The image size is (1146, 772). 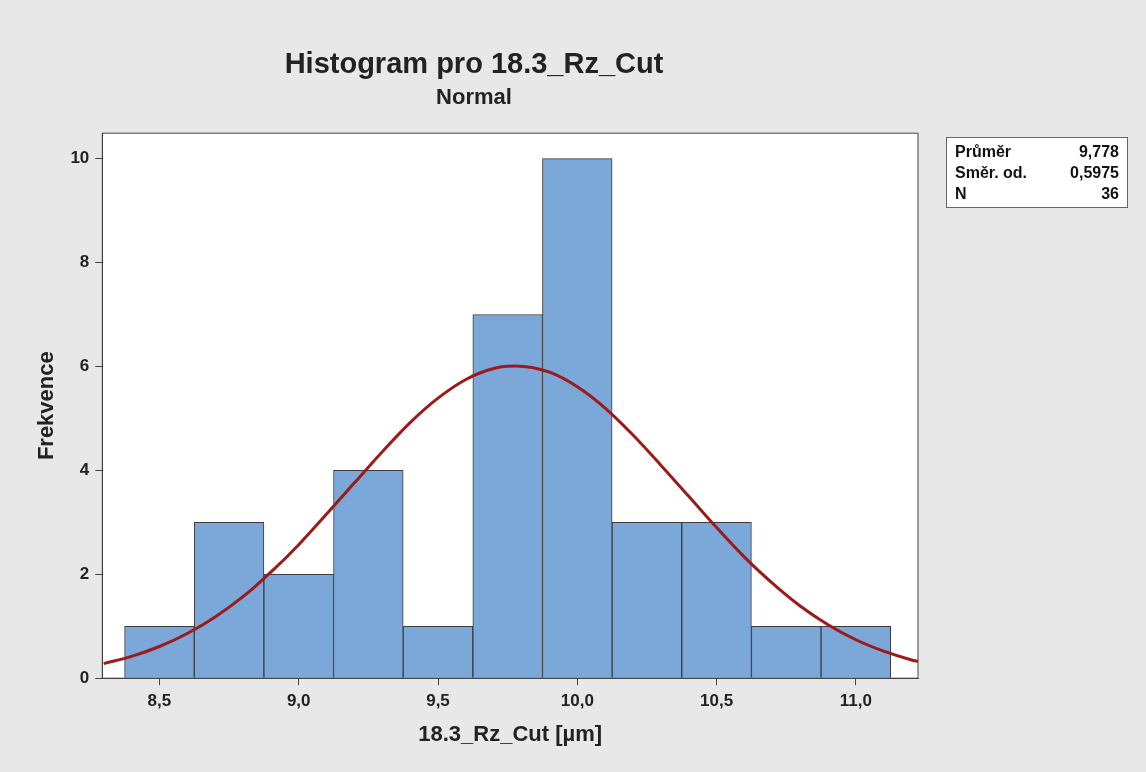 What do you see at coordinates (84, 677) in the screenshot?
I see `y-tick-label: 0` at bounding box center [84, 677].